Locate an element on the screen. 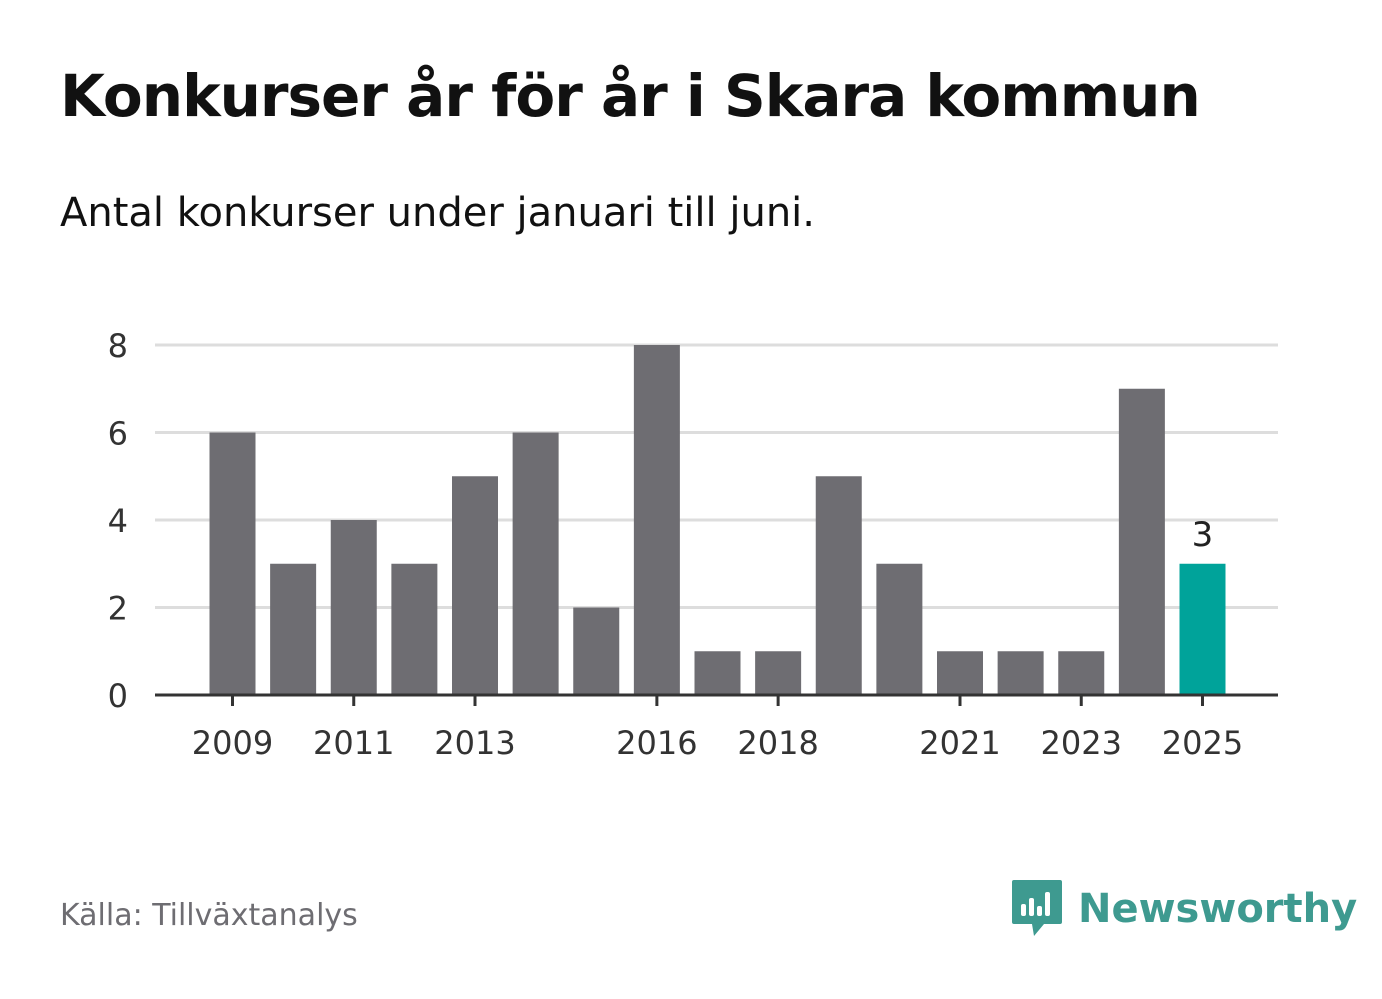  y-tick-label: 6 is located at coordinates (118, 434).